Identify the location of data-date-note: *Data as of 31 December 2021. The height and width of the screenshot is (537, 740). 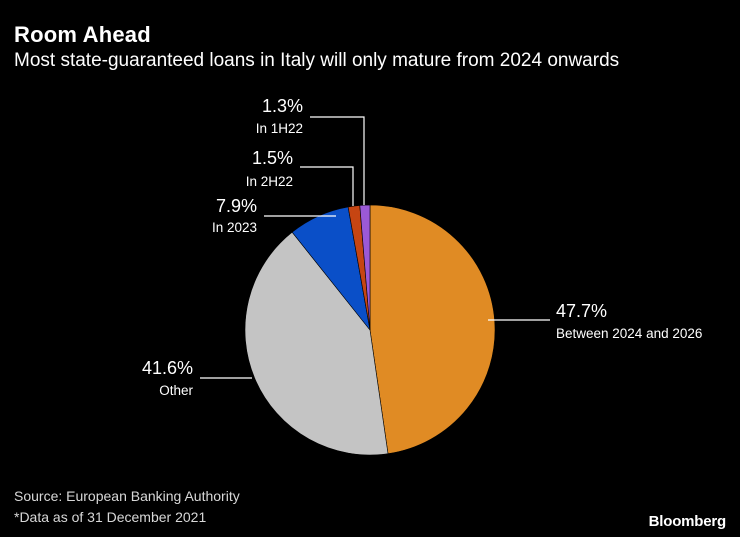
(110, 517).